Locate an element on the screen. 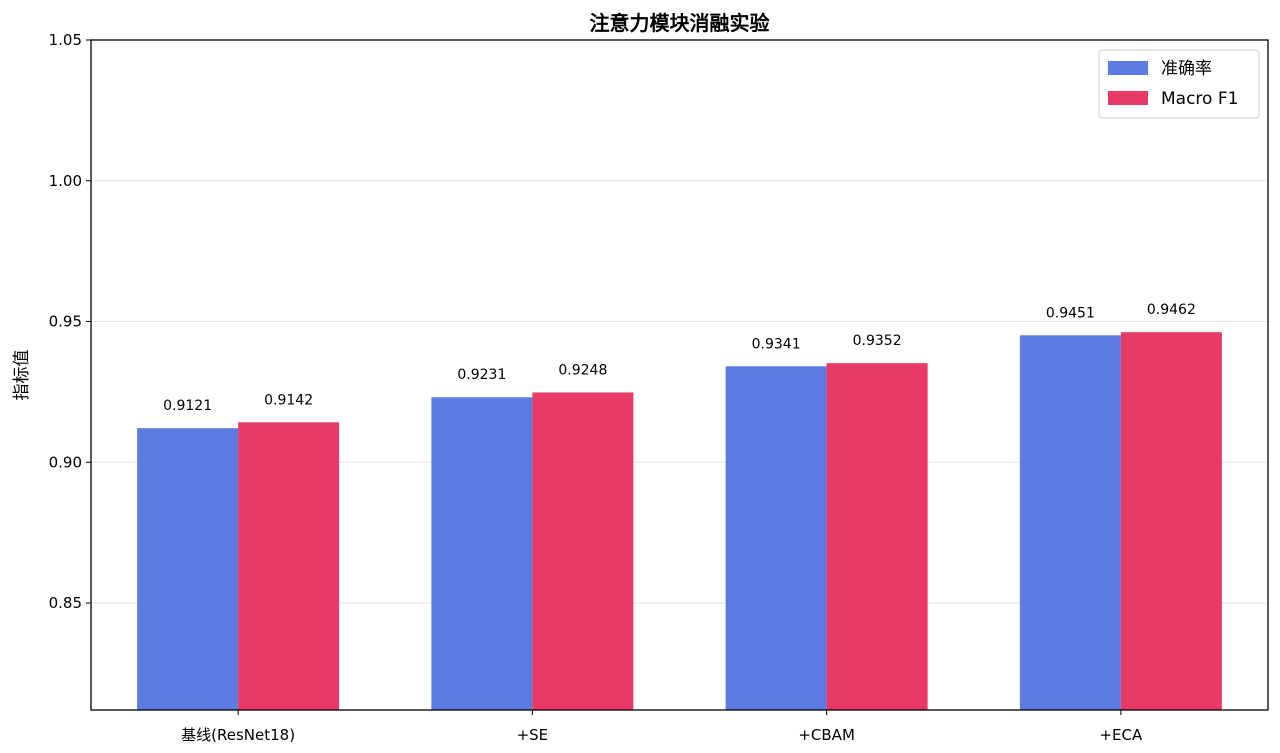 This screenshot has height=753, width=1280. data-label: 0.9142 is located at coordinates (288, 400).